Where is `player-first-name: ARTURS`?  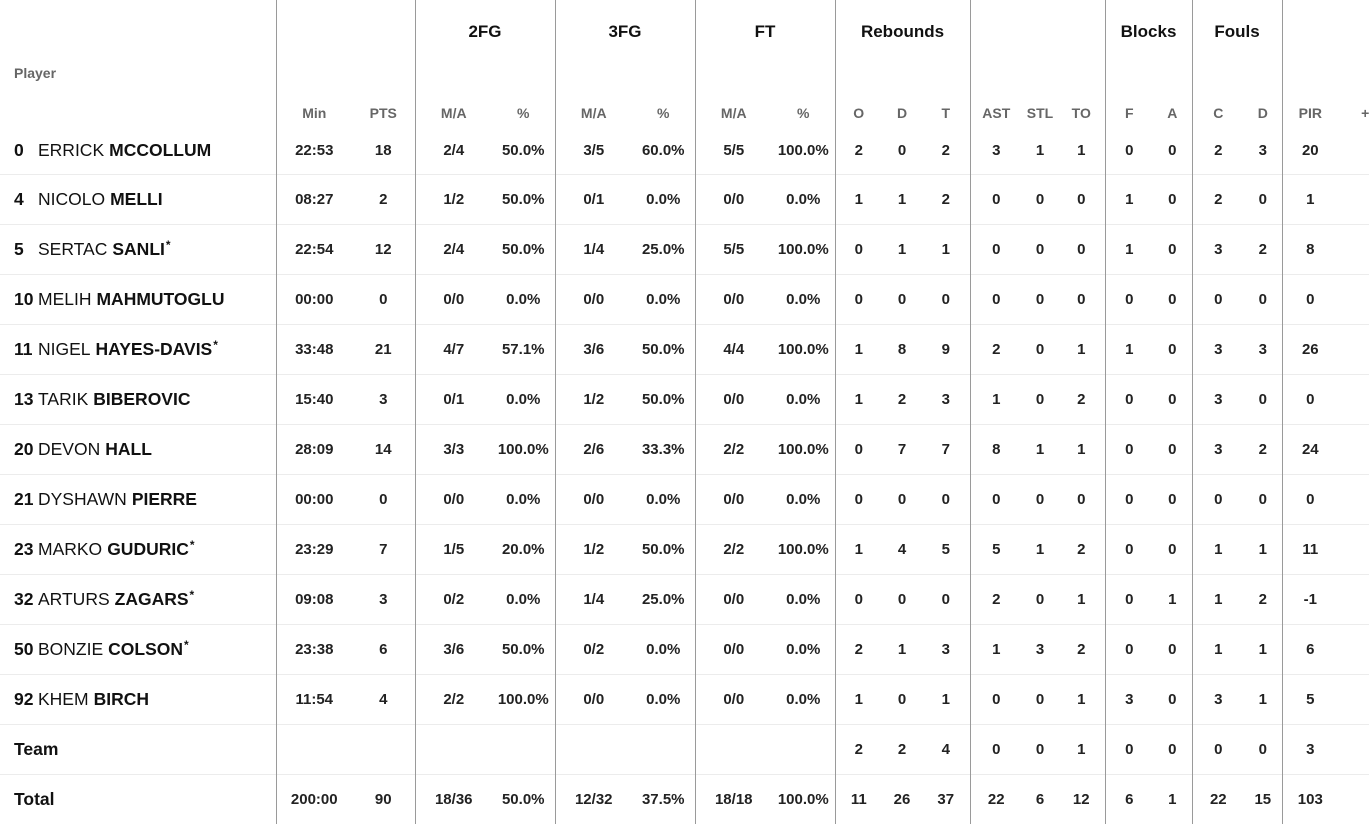
player-first-name: ARTURS is located at coordinates (74, 599).